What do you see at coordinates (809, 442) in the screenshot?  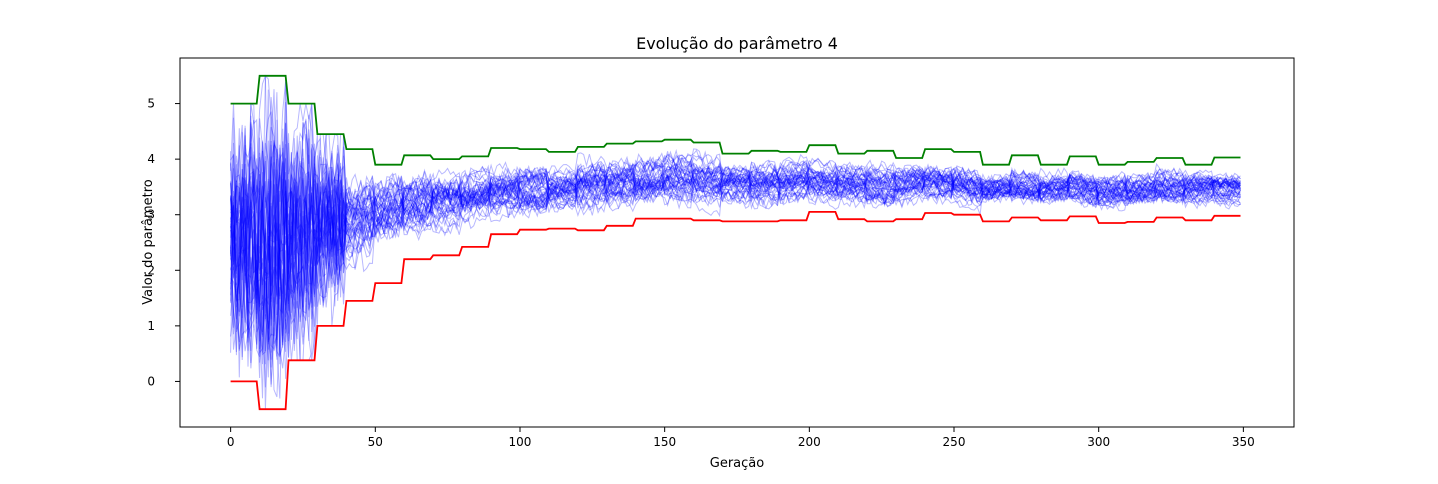 I see `x-tick-label: 200` at bounding box center [809, 442].